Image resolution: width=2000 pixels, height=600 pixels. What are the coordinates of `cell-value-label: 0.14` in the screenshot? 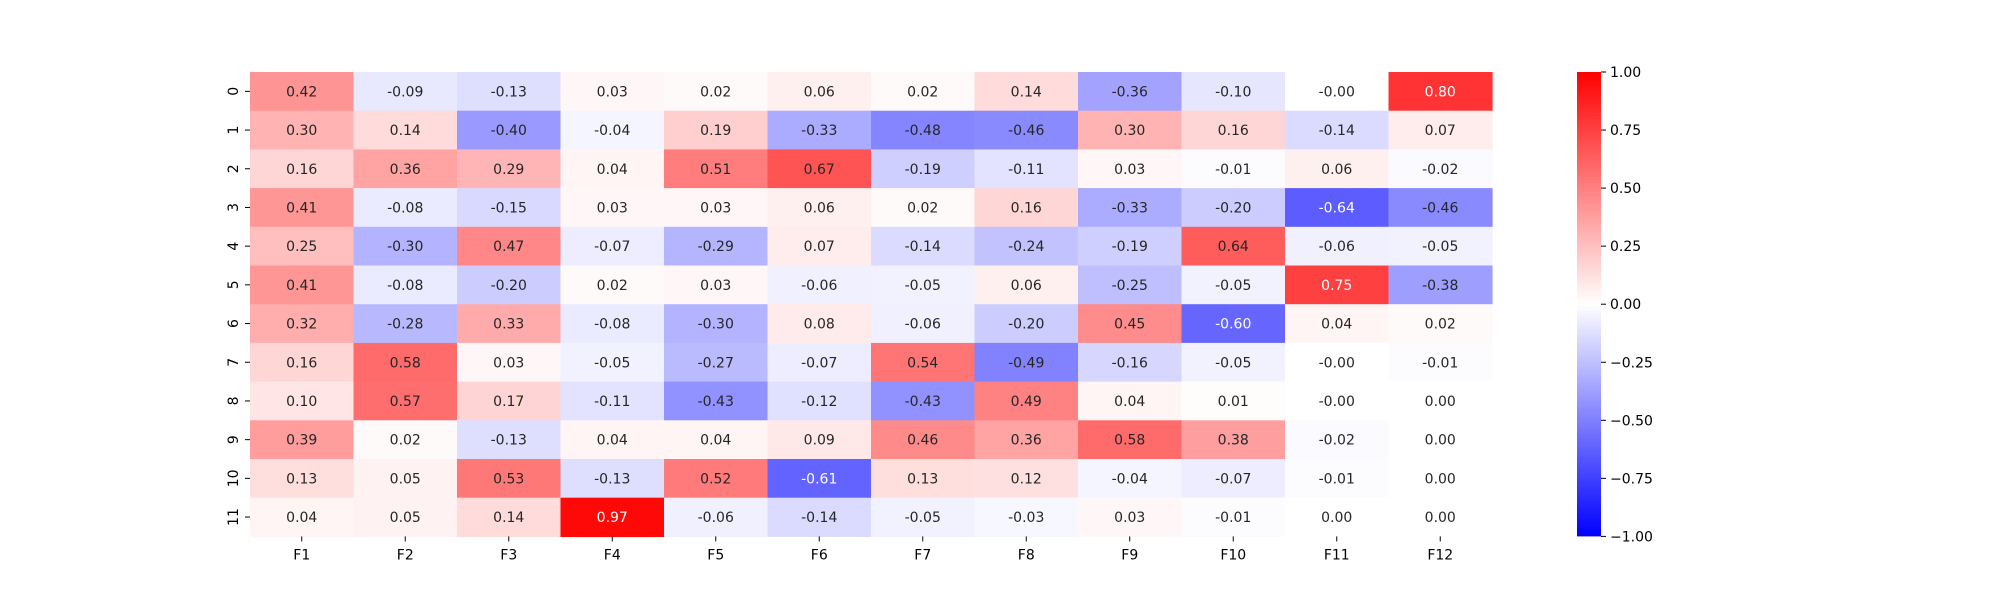 It's located at (508, 518).